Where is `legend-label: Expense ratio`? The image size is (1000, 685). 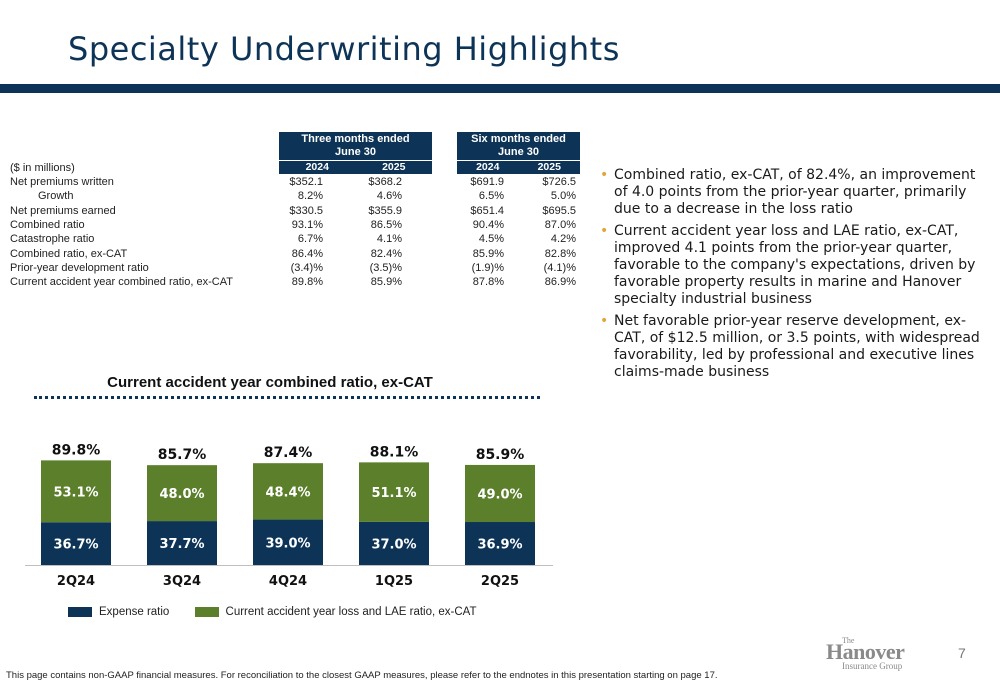 legend-label: Expense ratio is located at coordinates (134, 612).